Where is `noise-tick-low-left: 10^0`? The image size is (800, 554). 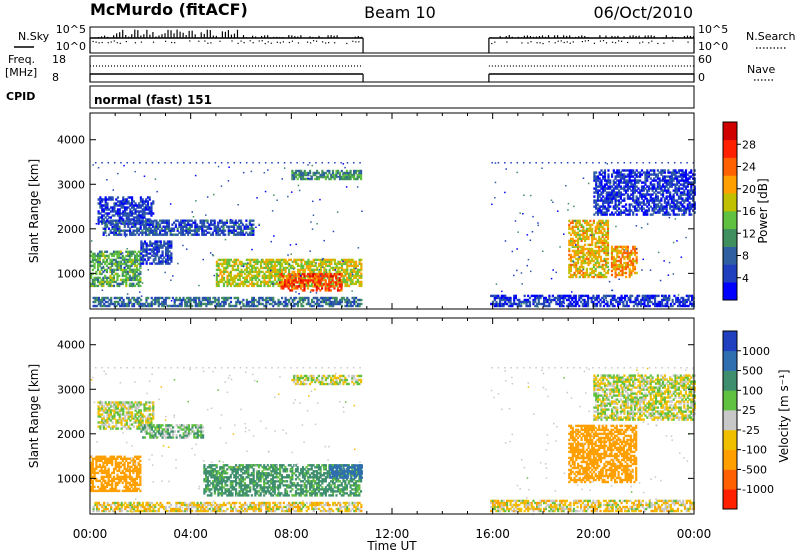 noise-tick-low-left: 10^0 is located at coordinates (71, 46).